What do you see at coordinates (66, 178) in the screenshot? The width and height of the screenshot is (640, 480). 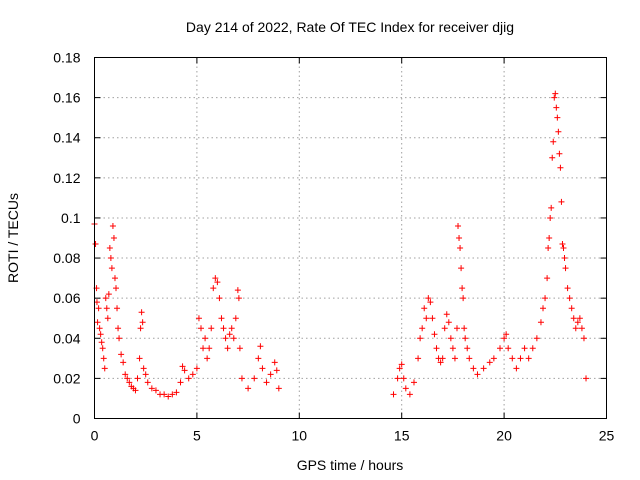 I see `y-tick-label: 0.12` at bounding box center [66, 178].